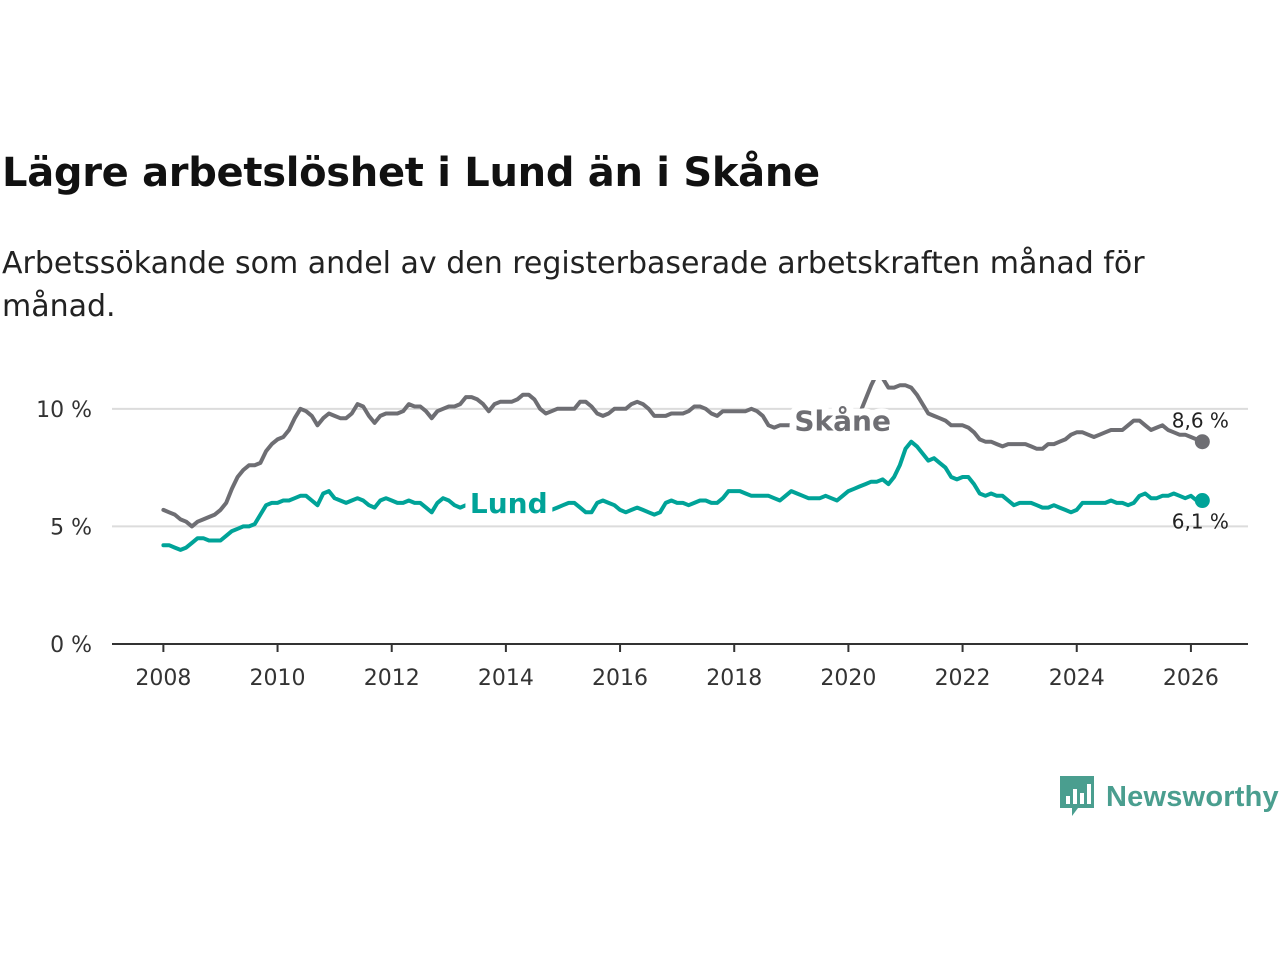 The width and height of the screenshot is (1280, 960). What do you see at coordinates (620, 678) in the screenshot?
I see `x-tick-label: 2016` at bounding box center [620, 678].